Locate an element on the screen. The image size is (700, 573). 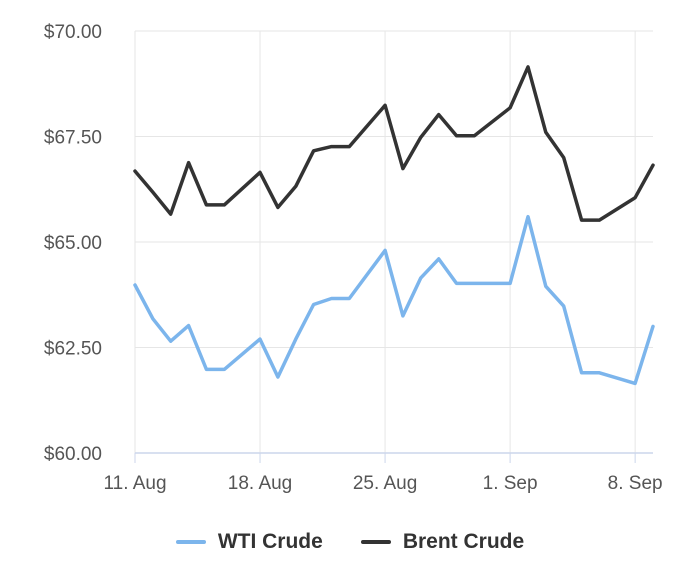
legend-swatch-wti is located at coordinates (190, 542).